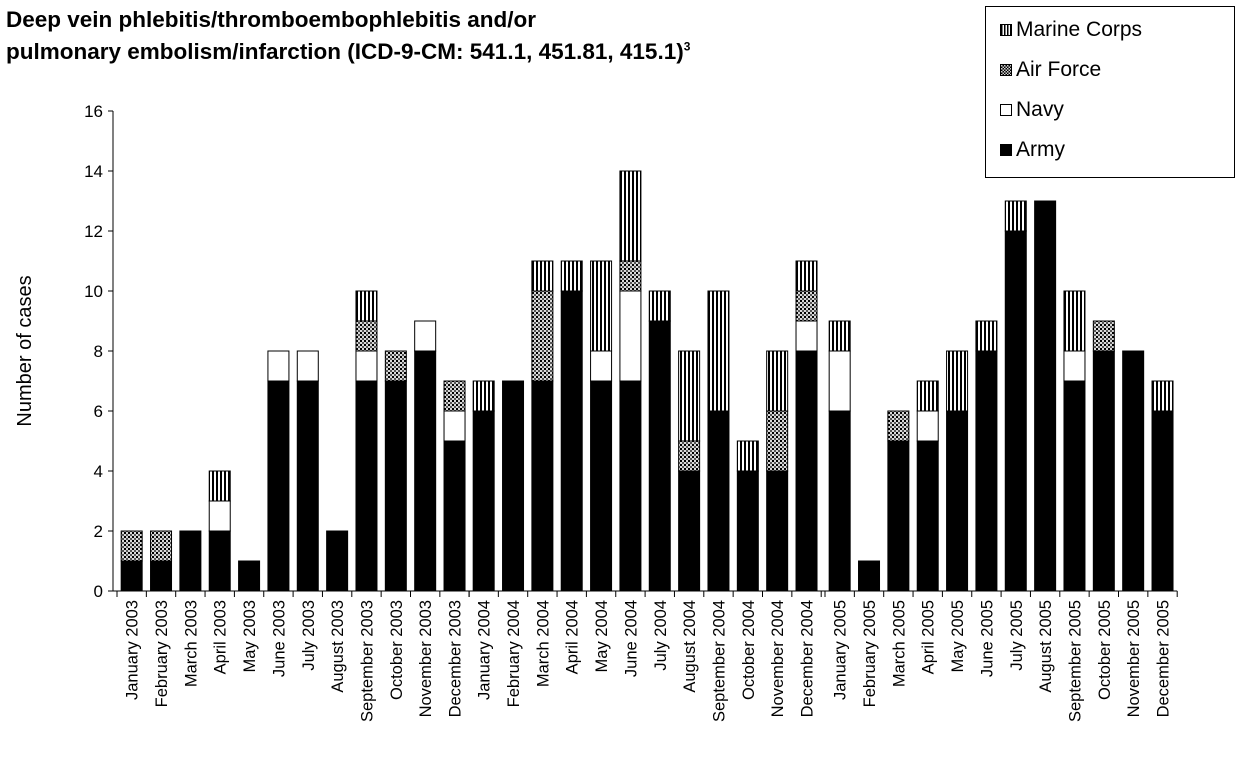 The height and width of the screenshot is (768, 1238). I want to click on bar-marine-corps-november-2004, so click(777, 381).